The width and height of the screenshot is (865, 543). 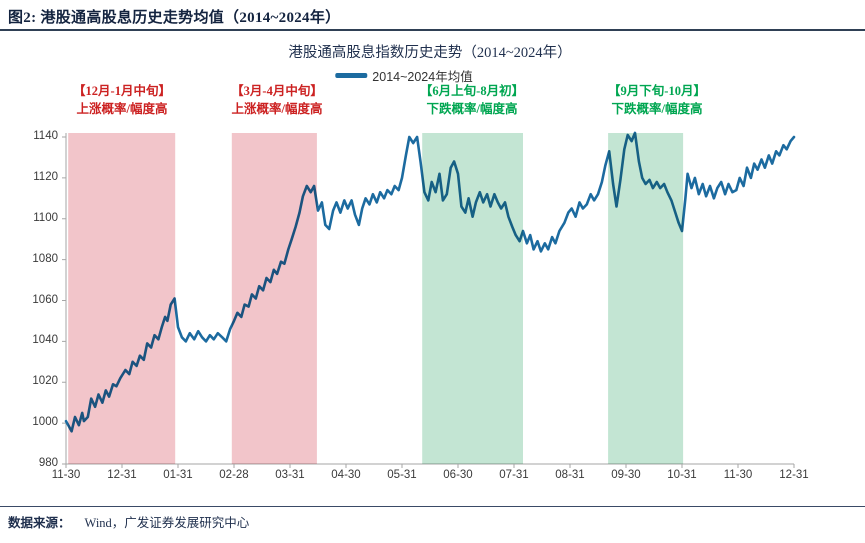 I want to click on x-tick-label: 03-31, so click(x=290, y=475).